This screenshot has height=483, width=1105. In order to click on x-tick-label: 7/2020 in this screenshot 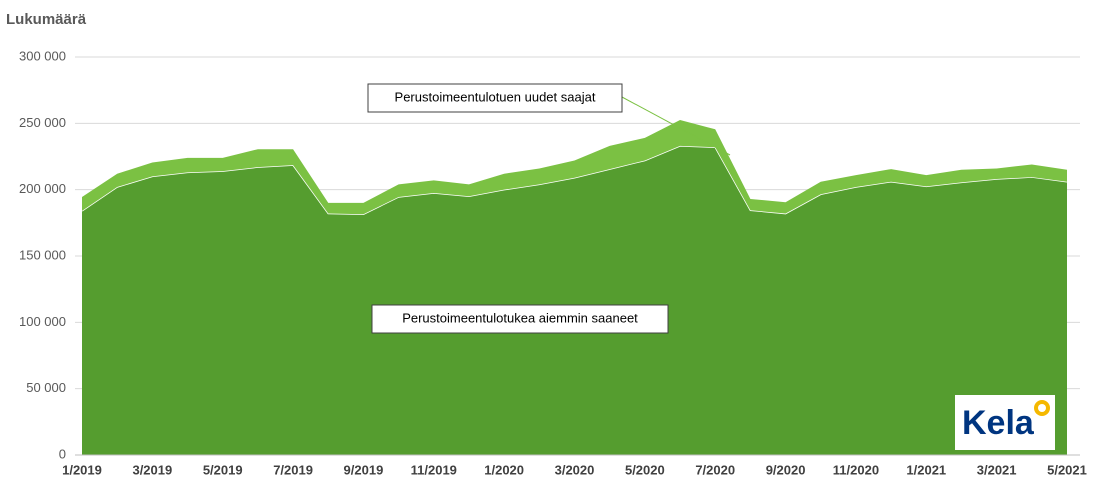, I will do `click(715, 469)`.